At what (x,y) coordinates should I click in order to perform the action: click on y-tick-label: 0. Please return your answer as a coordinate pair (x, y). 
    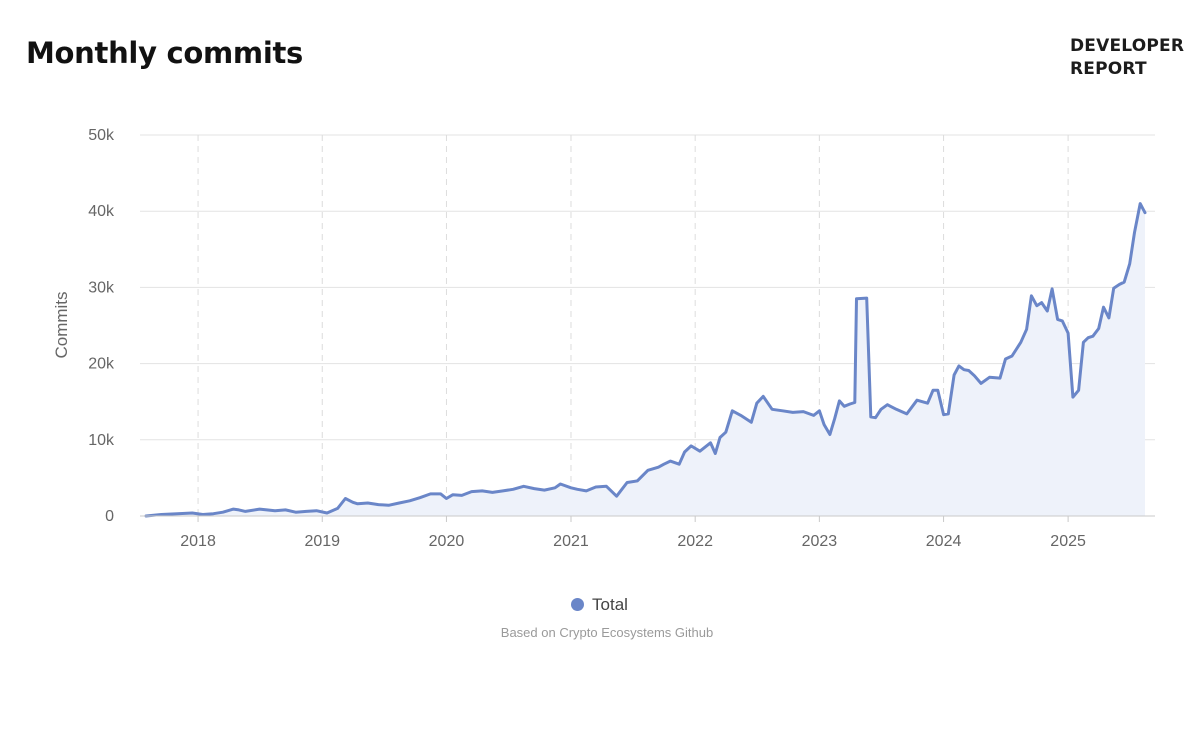
    Looking at the image, I should click on (109, 516).